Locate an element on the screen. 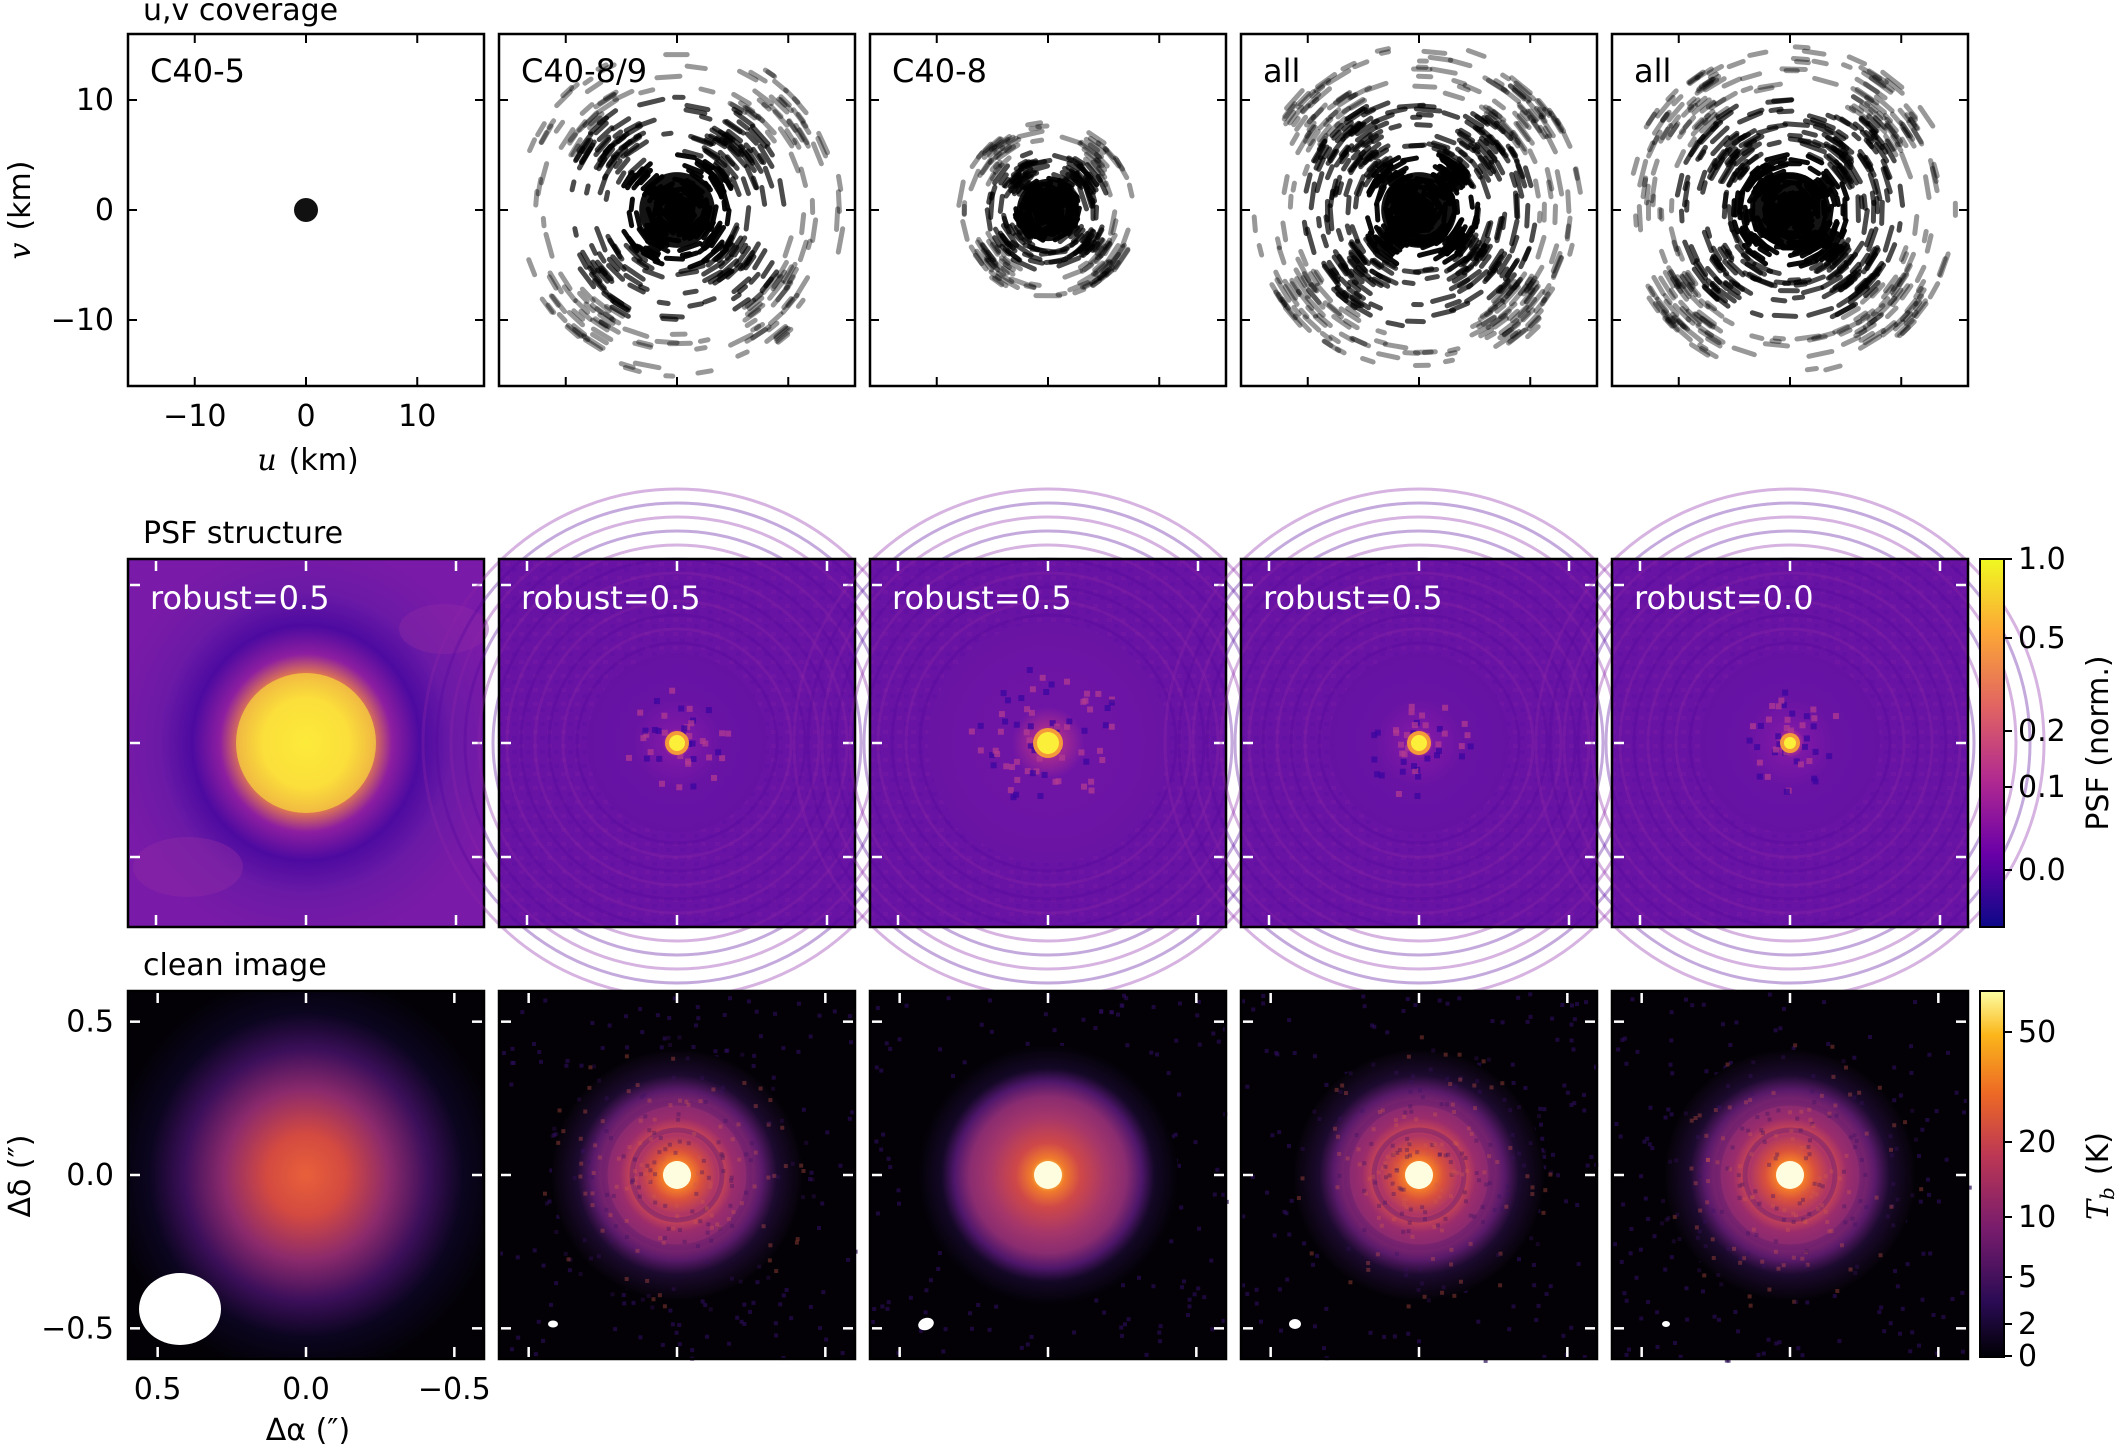 Image resolution: width=2119 pixels, height=1450 pixels. psf-ring is located at coordinates (1048, 743).